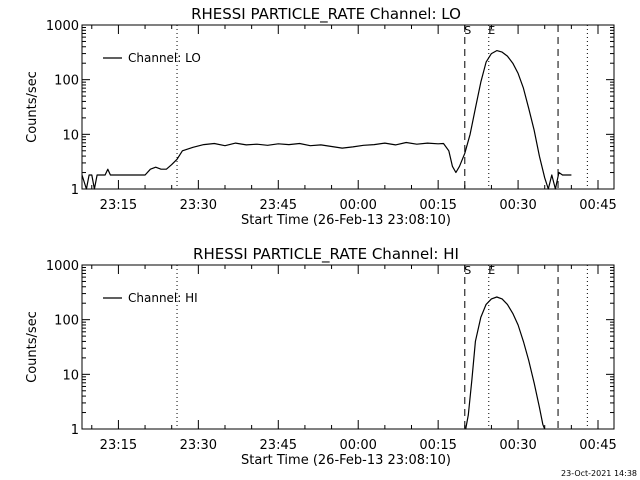  What do you see at coordinates (164, 58) in the screenshot?
I see `legend-label: Channel: LO` at bounding box center [164, 58].